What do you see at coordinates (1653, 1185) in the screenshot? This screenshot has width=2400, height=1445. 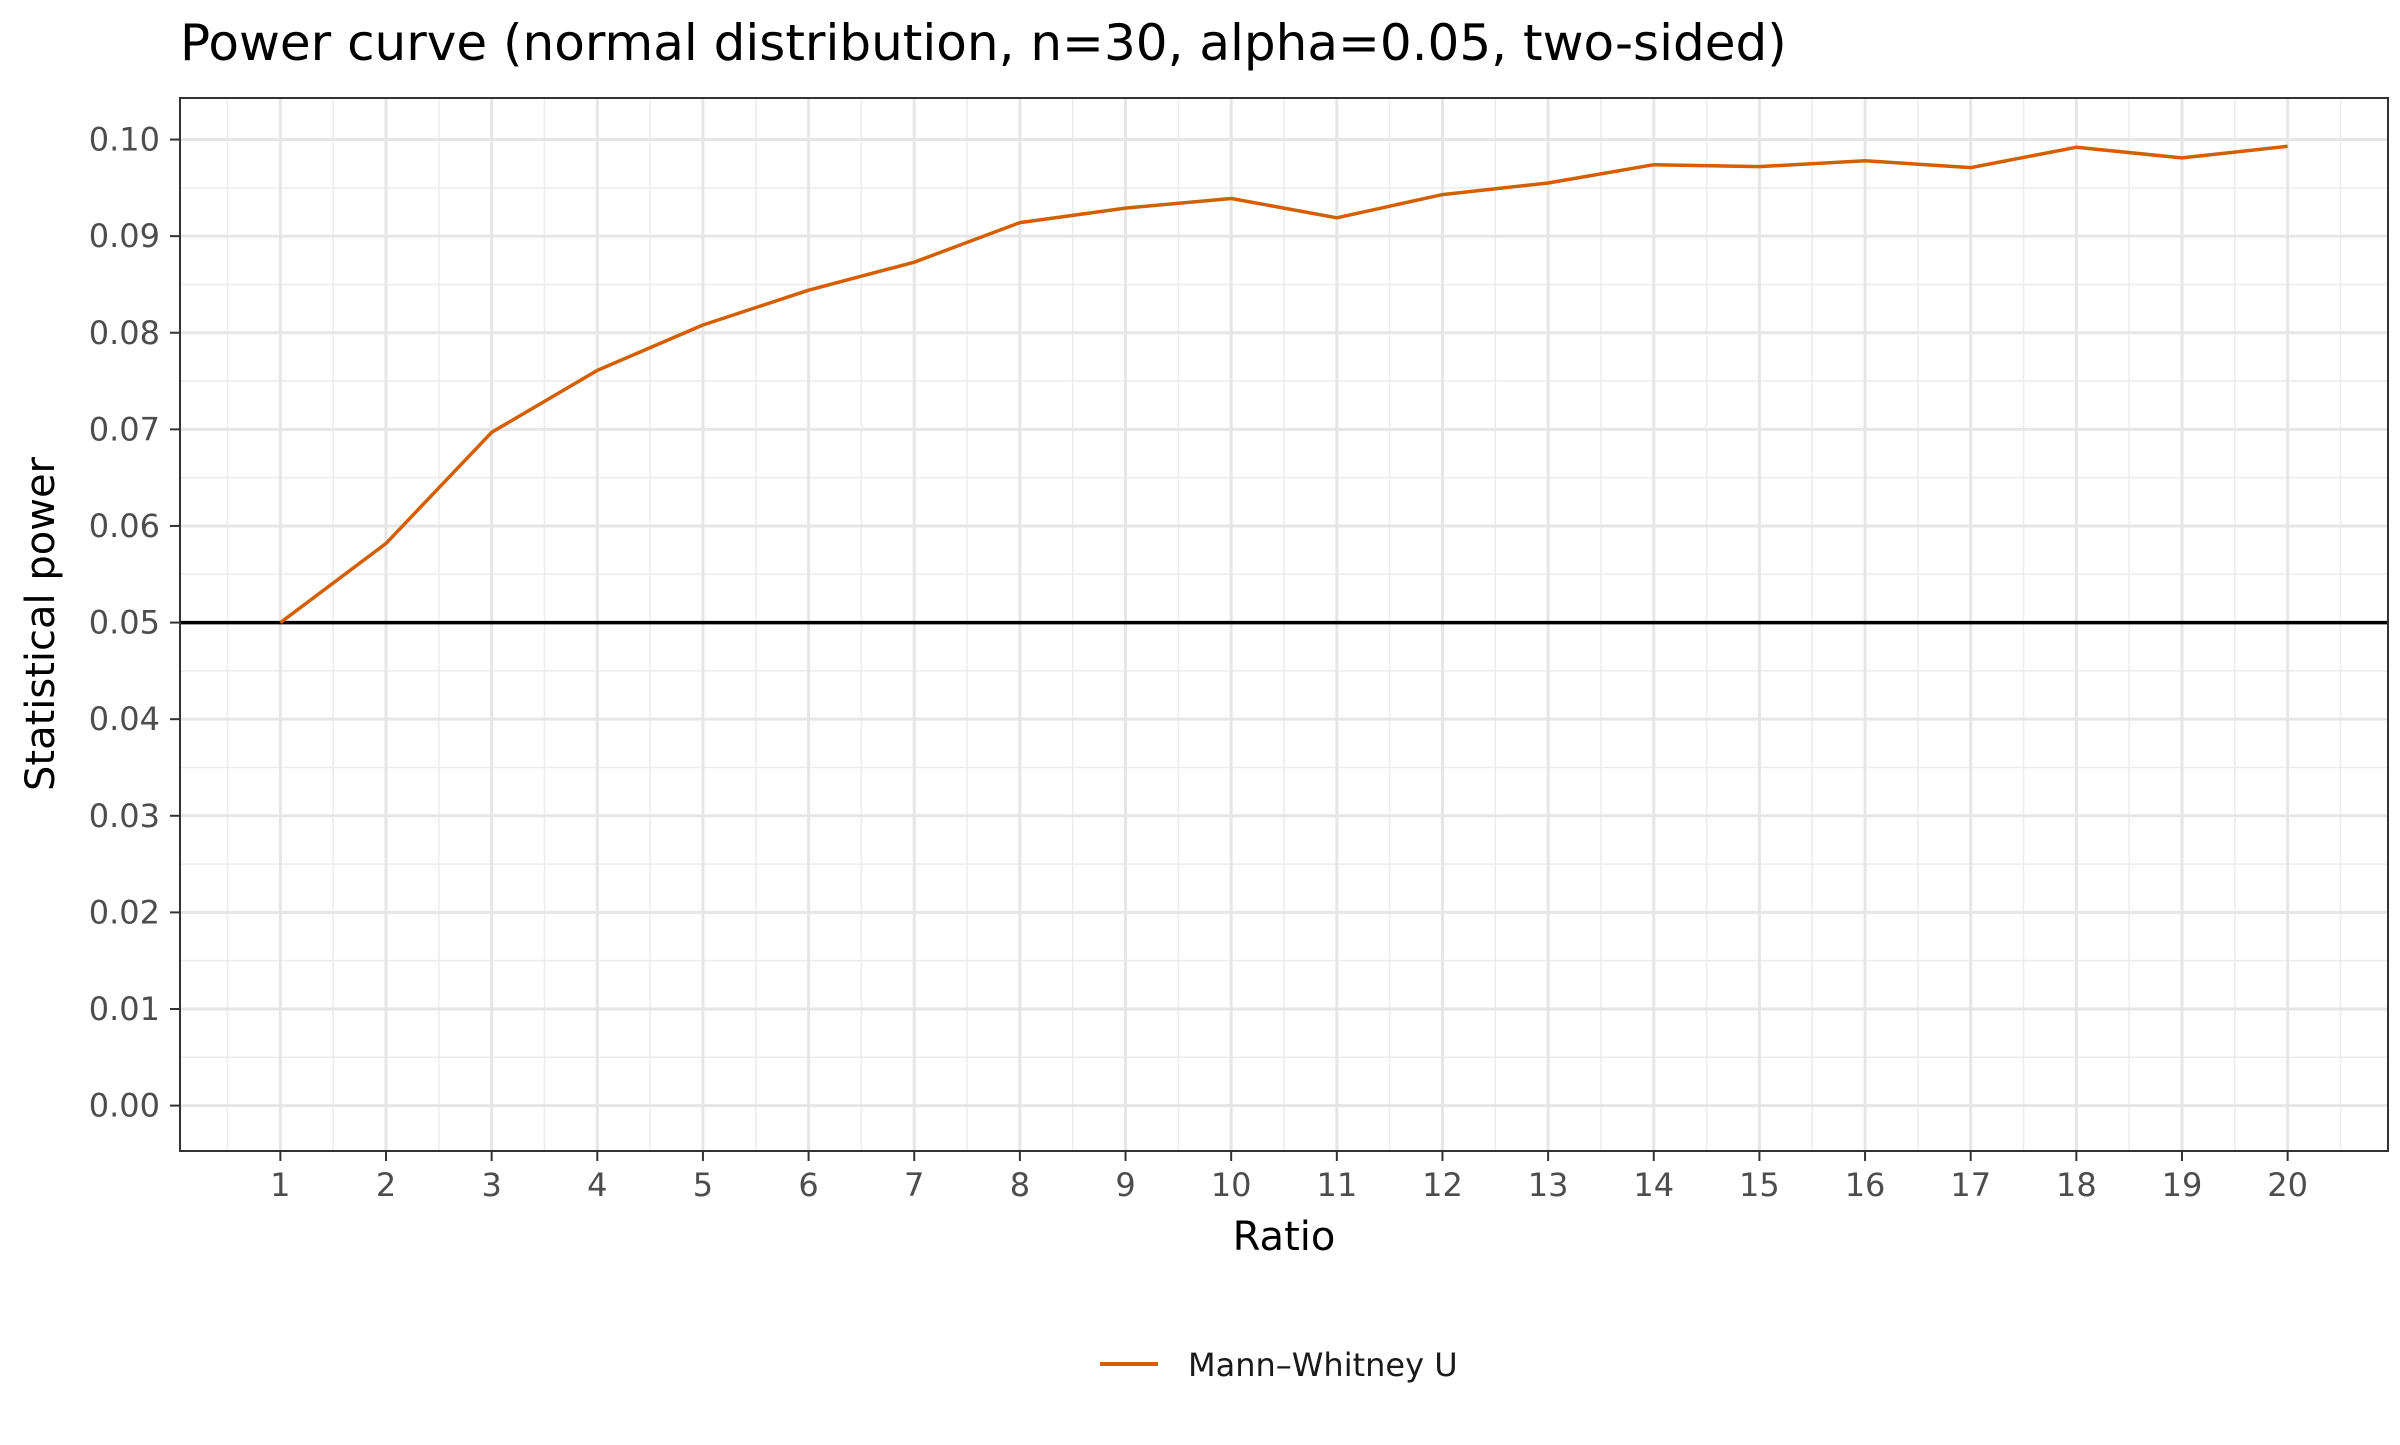 I see `x-tick-label: 14` at bounding box center [1653, 1185].